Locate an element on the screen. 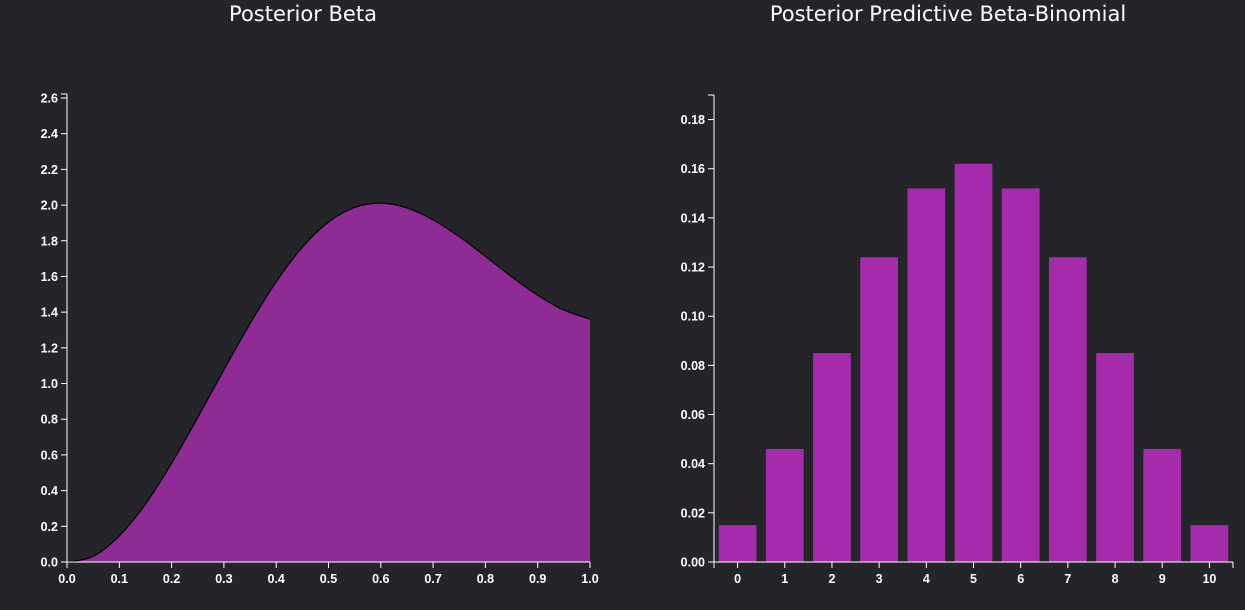 This screenshot has height=610, width=1245. x-tick-label: 4 is located at coordinates (926, 579).